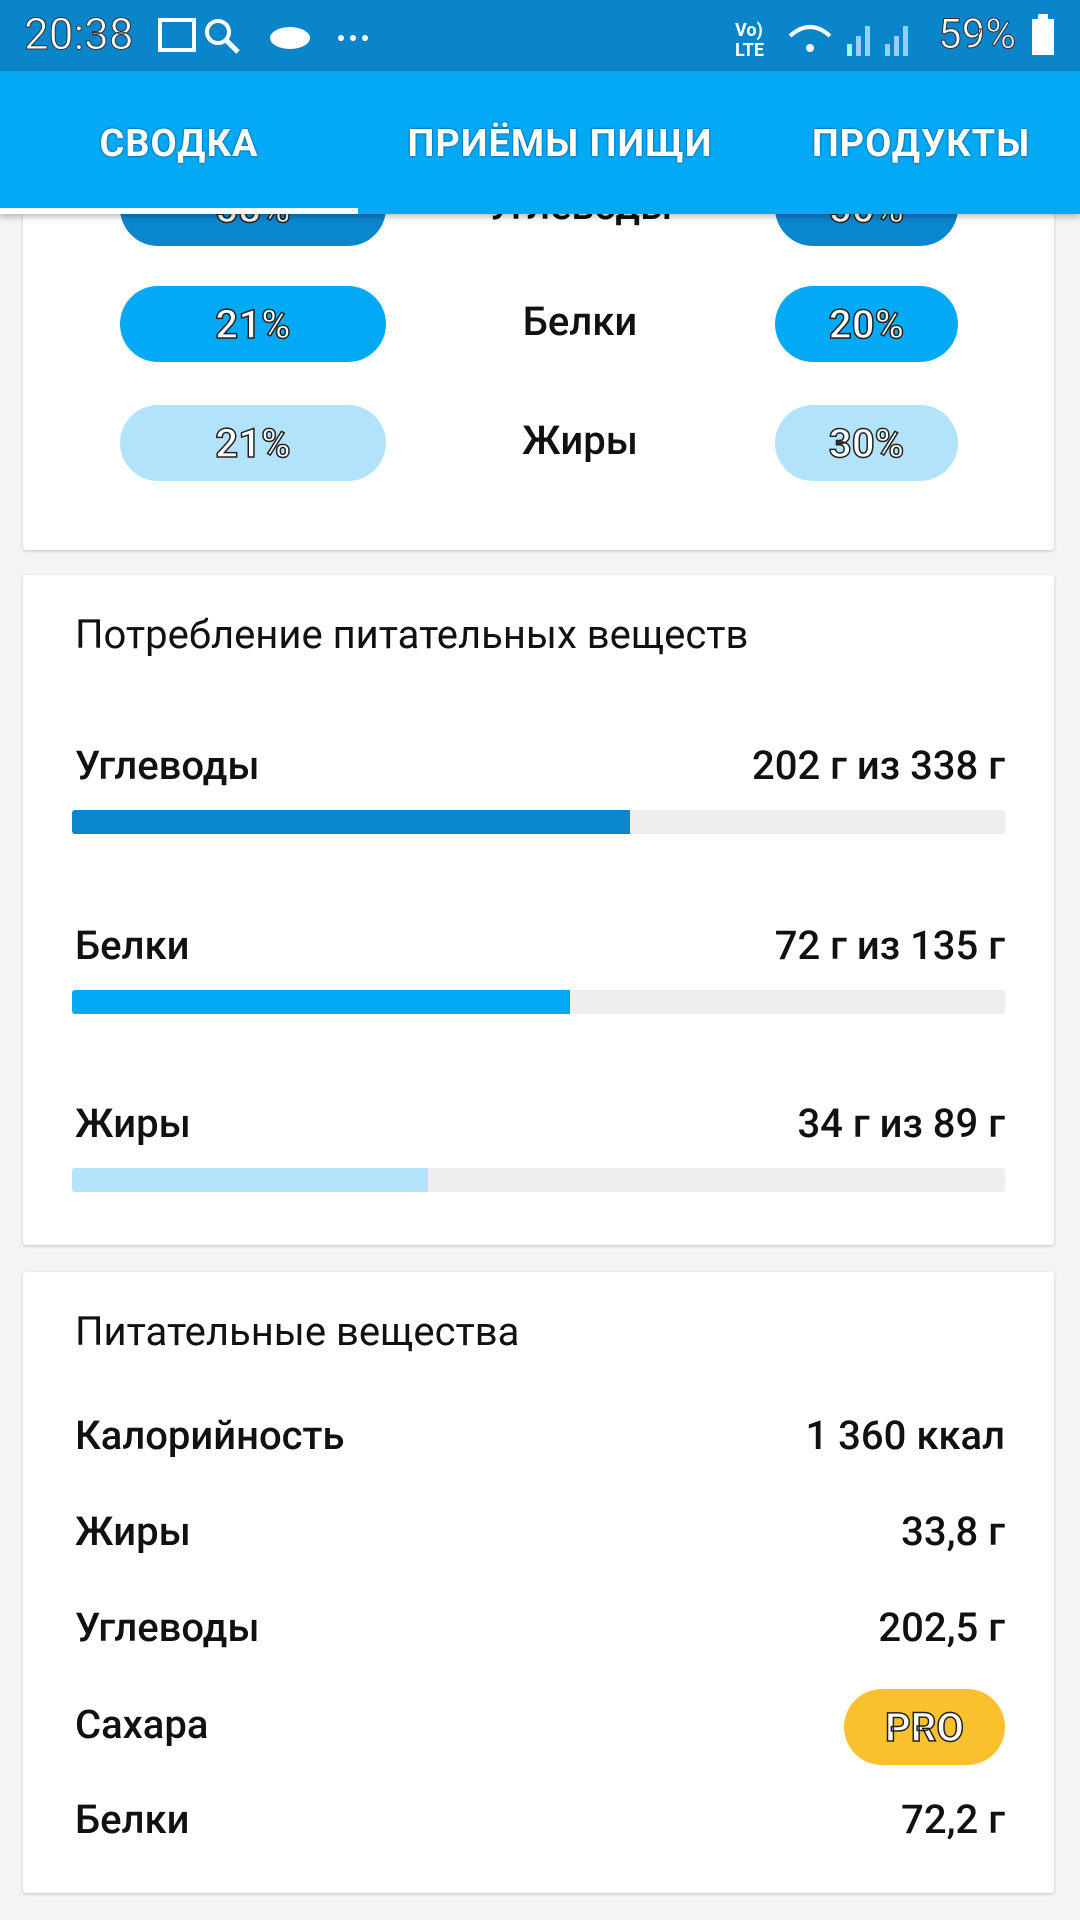 The image size is (1080, 1920). I want to click on percent-pill: 30%, so click(866, 443).